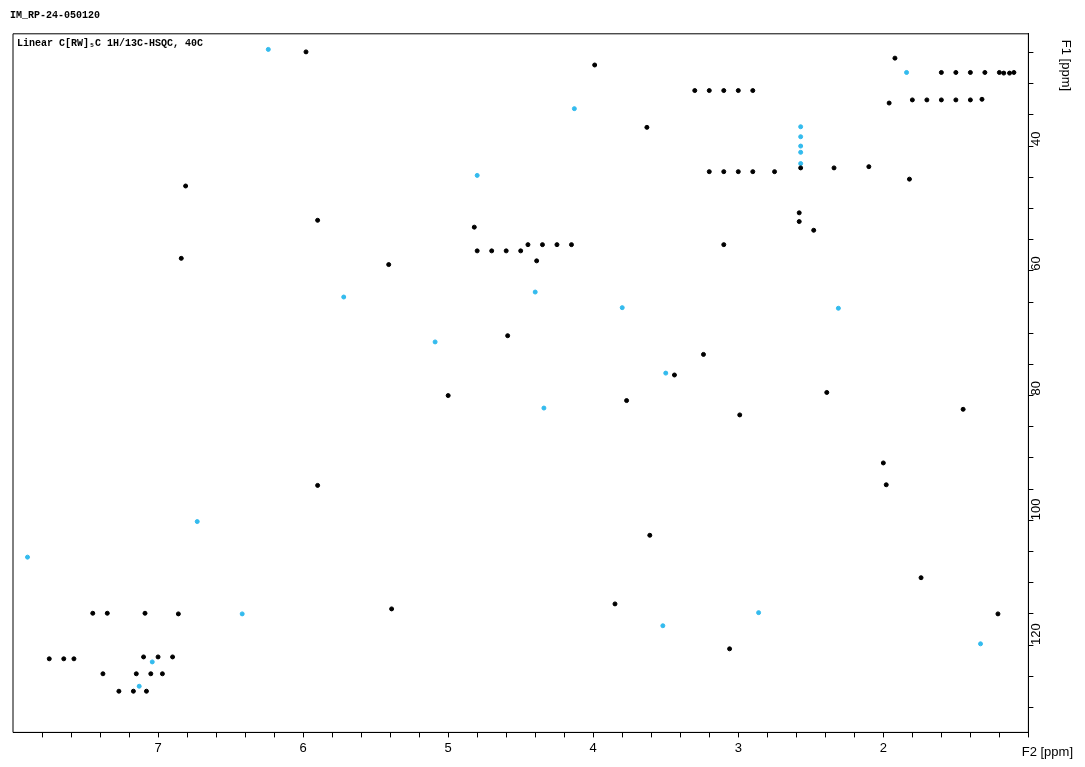  What do you see at coordinates (110, 44) in the screenshot?
I see `chart-subtitle: Linear C[RW]₅C 1H/13C-HSQC, 40C` at bounding box center [110, 44].